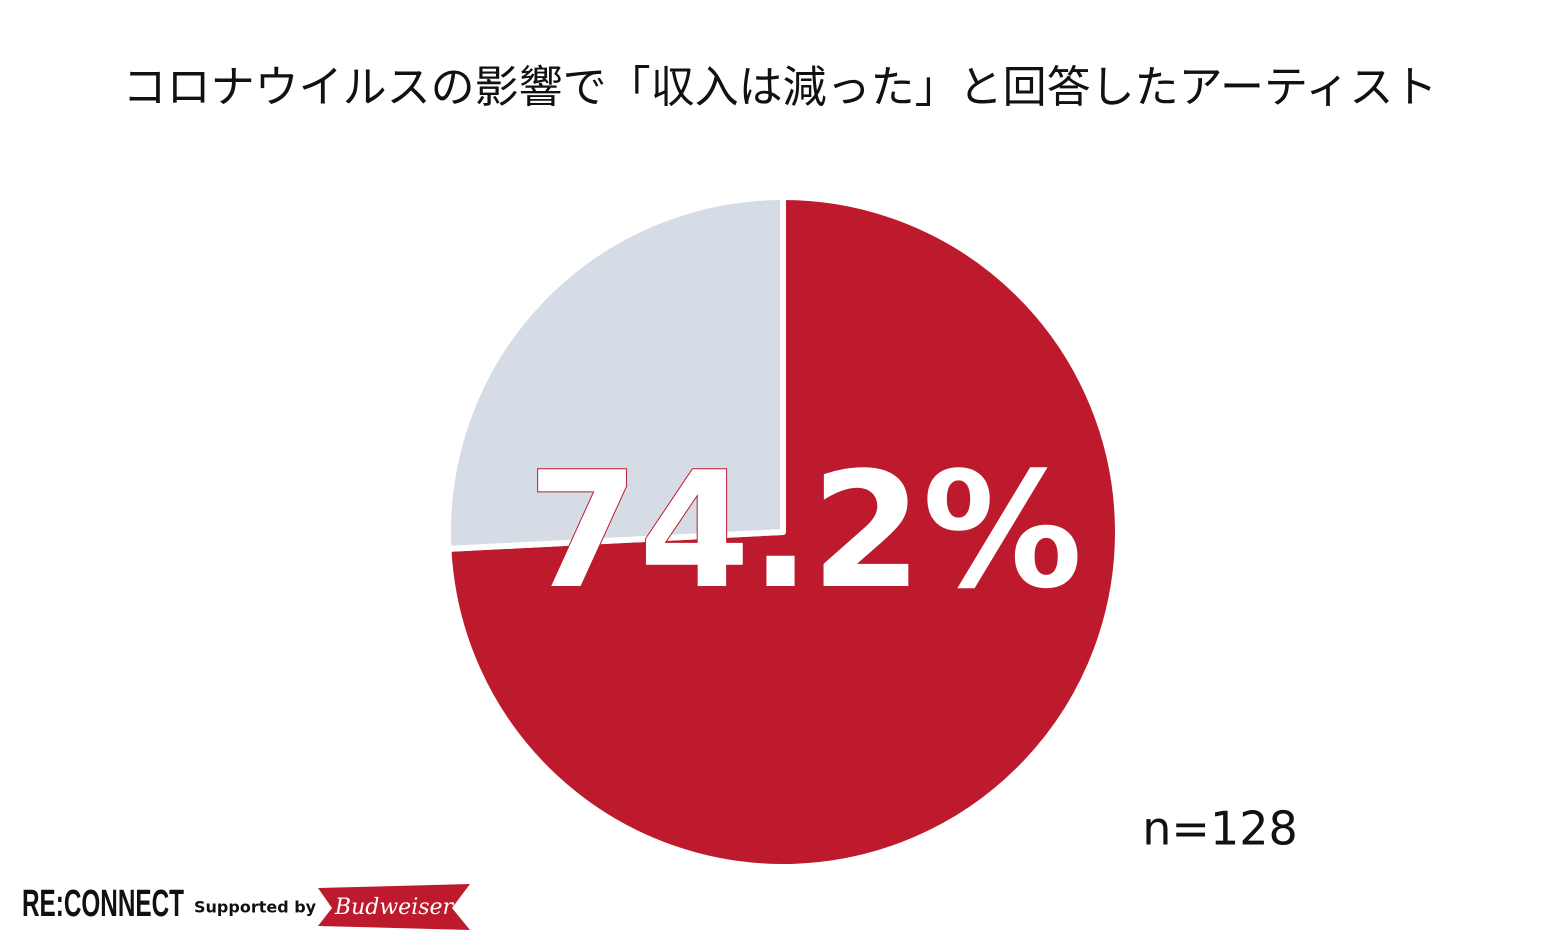 This screenshot has width=1560, height=938. I want to click on brand-text: Budweiser, so click(394, 907).